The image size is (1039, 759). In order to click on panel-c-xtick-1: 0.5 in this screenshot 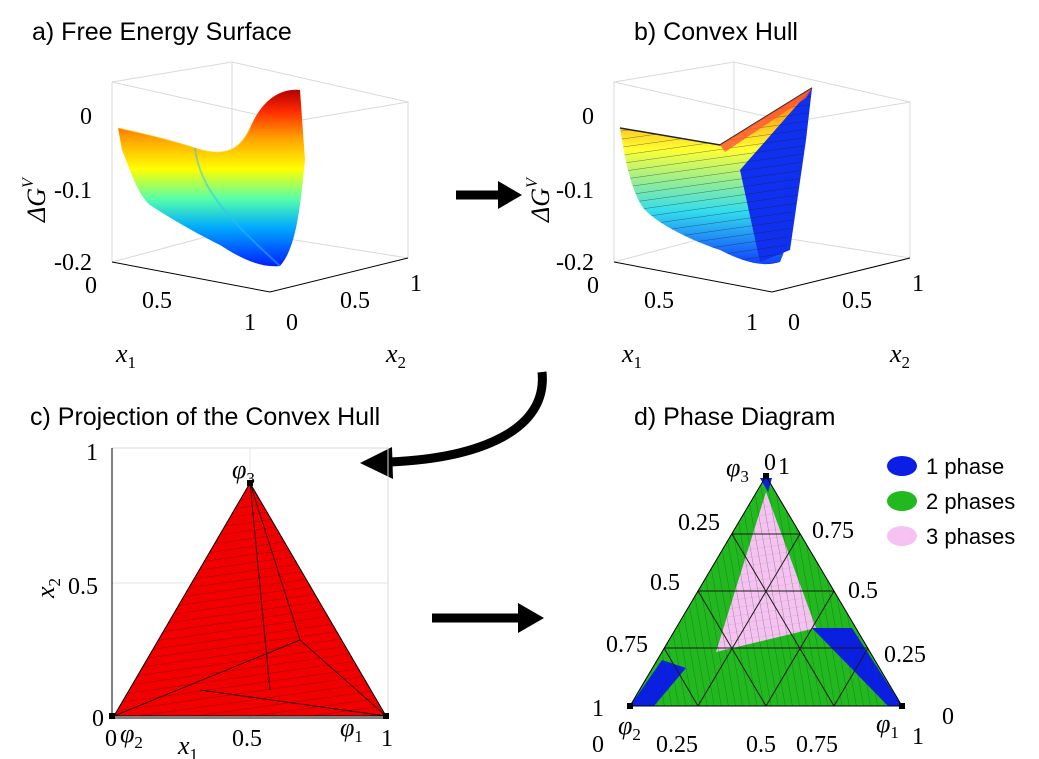, I will do `click(247, 739)`.